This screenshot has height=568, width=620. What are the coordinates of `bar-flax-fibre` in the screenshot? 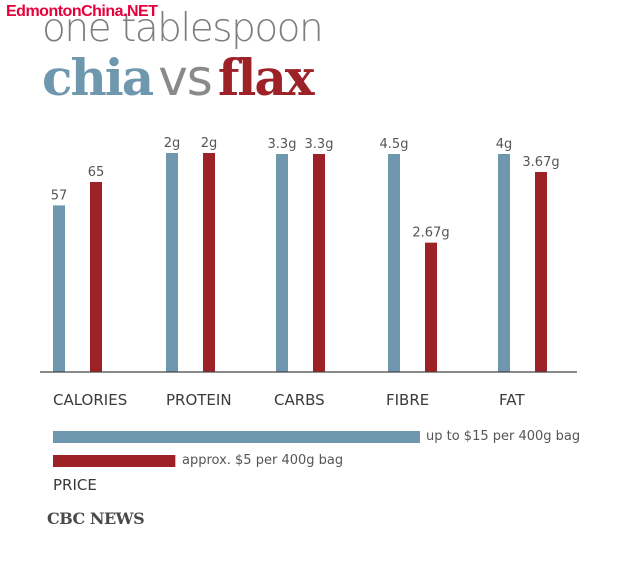 It's located at (431, 307).